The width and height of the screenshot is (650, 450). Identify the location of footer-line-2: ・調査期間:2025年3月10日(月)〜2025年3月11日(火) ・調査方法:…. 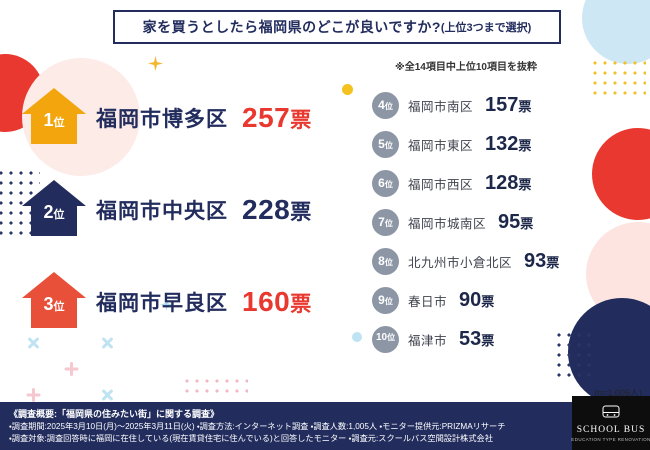
(257, 426).